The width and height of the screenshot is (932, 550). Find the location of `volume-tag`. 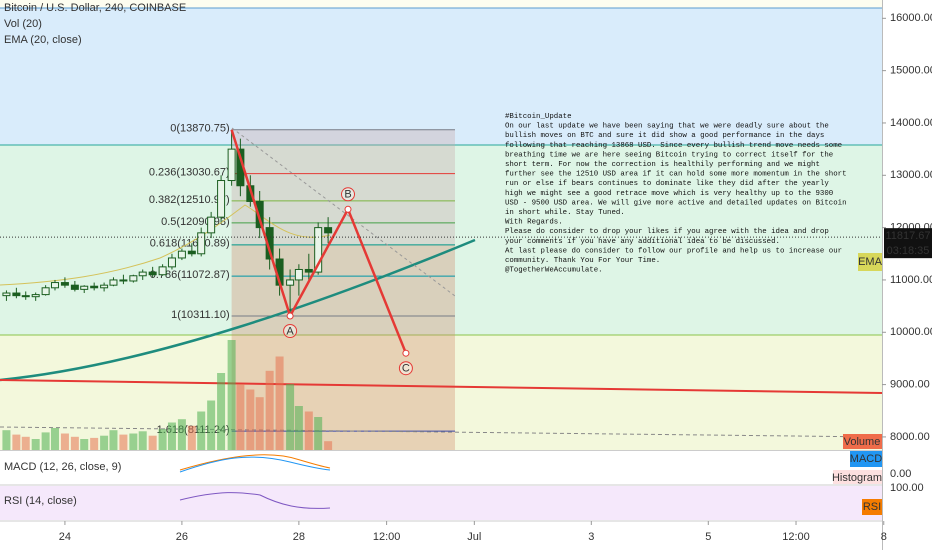

volume-tag is located at coordinates (862, 441).